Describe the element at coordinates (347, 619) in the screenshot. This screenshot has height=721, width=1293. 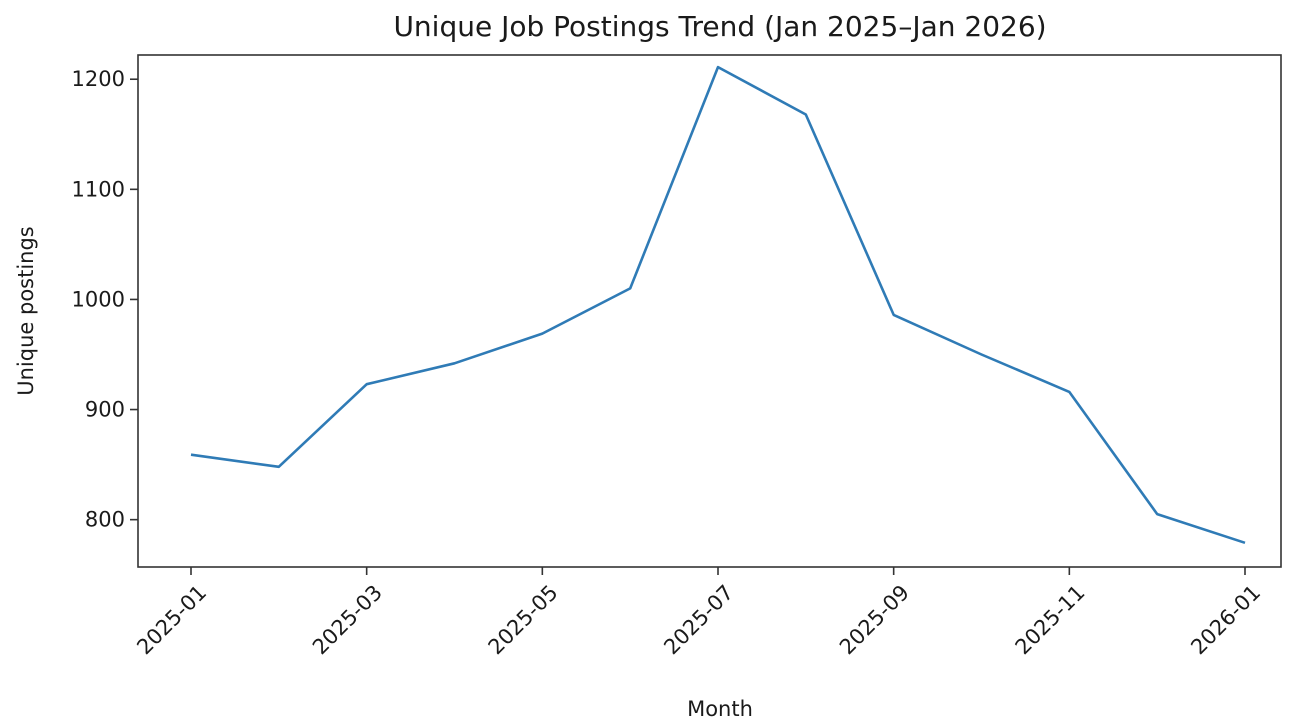
I see `x-tick-label: 2025-03` at that location.